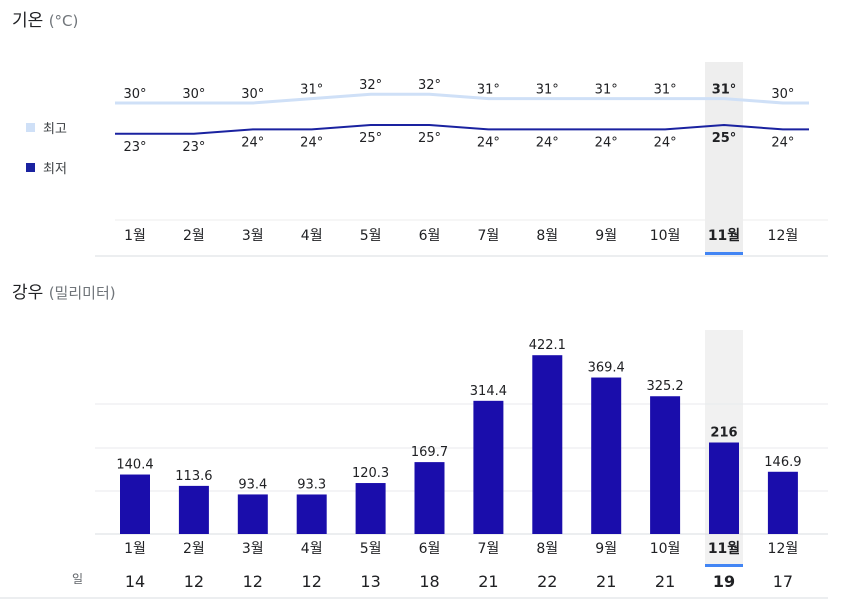  What do you see at coordinates (606, 368) in the screenshot?
I see `rain-value-label: 369.4` at bounding box center [606, 368].